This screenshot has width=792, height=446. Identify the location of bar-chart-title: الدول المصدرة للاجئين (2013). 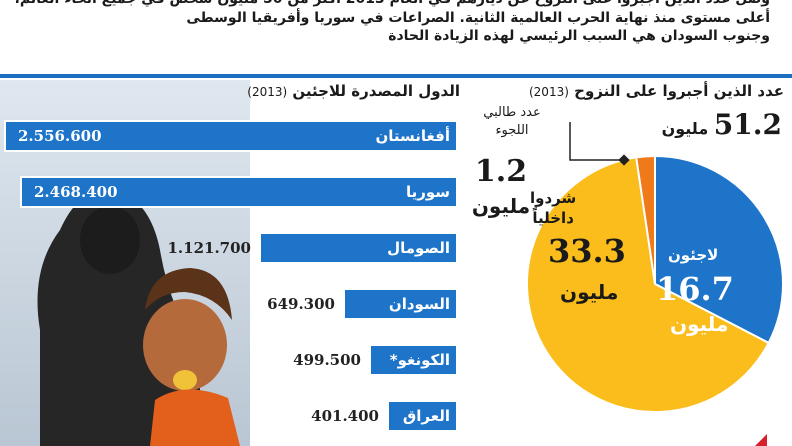
(310, 91).